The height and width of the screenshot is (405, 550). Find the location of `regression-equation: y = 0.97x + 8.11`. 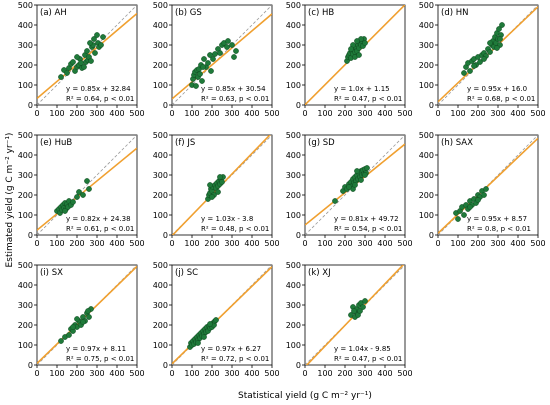

regression-equation: y = 0.97x + 8.11 is located at coordinates (96, 349).